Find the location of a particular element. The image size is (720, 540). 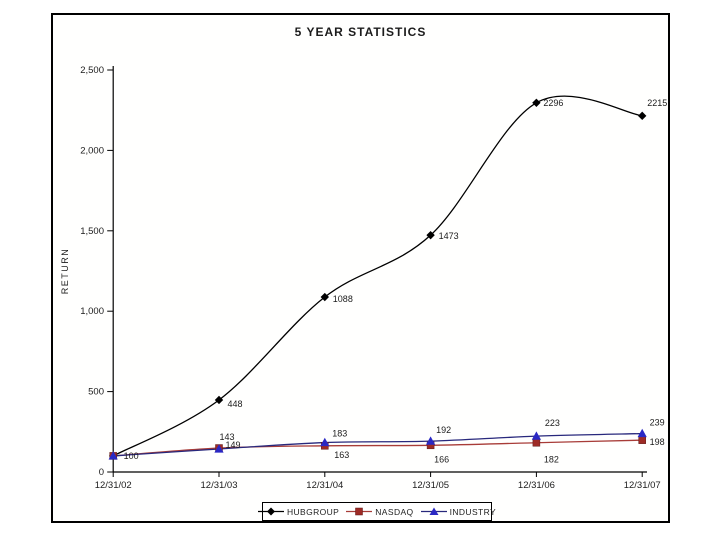

nasdaq-point-label: 182 is located at coordinates (551, 460).